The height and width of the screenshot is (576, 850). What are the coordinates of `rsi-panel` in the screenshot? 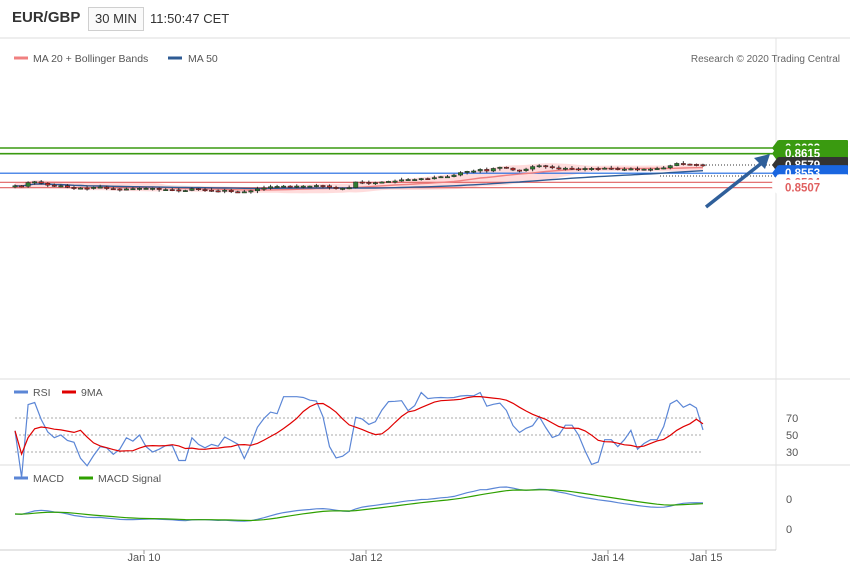 It's located at (359, 434).